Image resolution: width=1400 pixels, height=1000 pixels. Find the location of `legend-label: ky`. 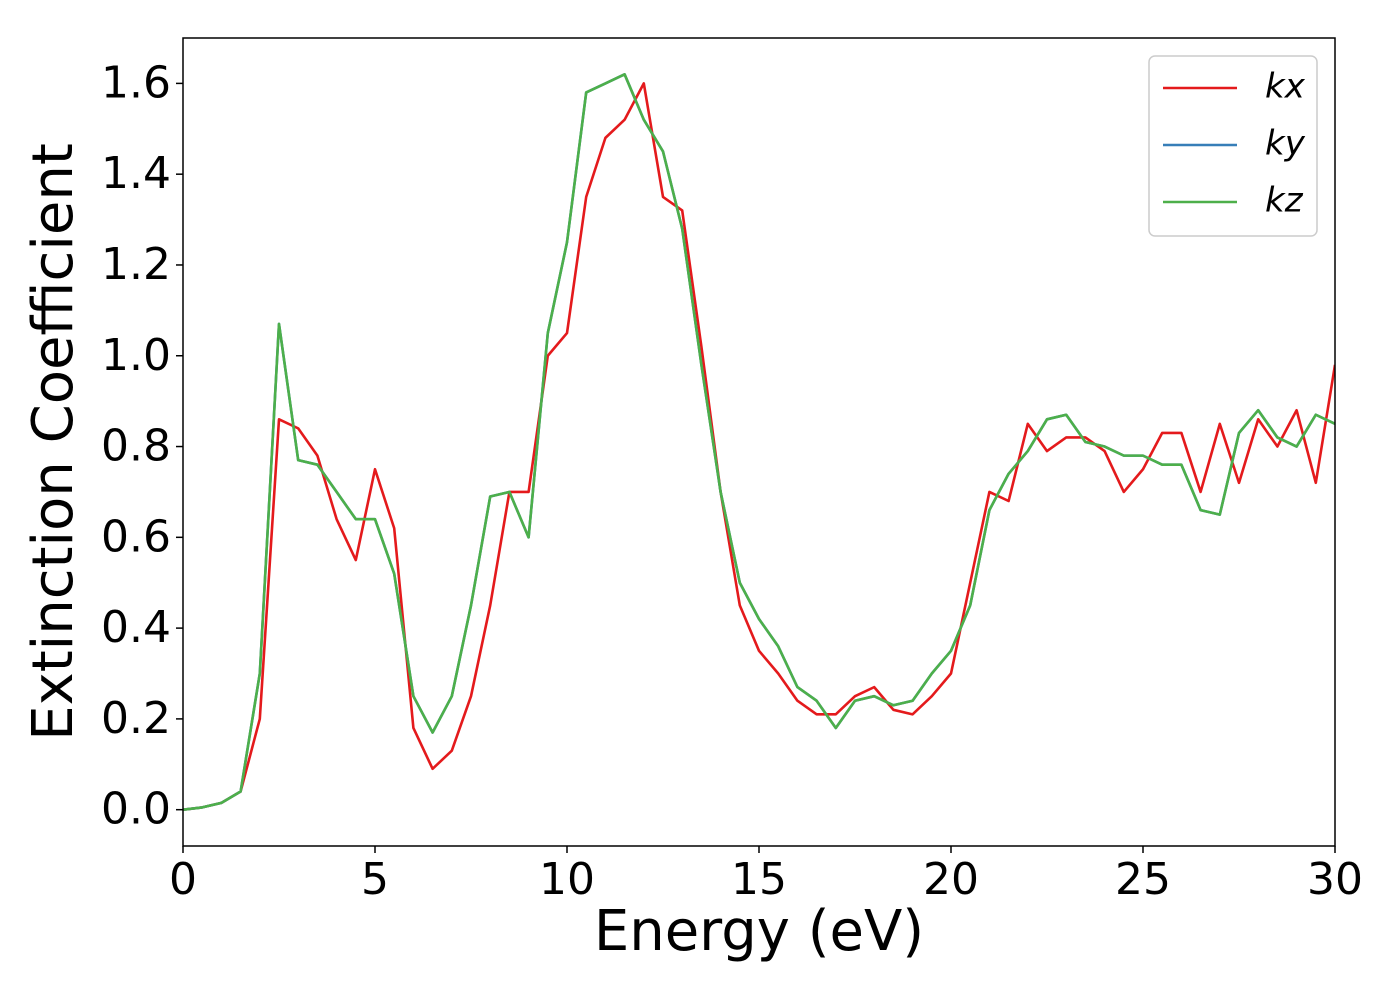

legend-label: ky is located at coordinates (1285, 144).